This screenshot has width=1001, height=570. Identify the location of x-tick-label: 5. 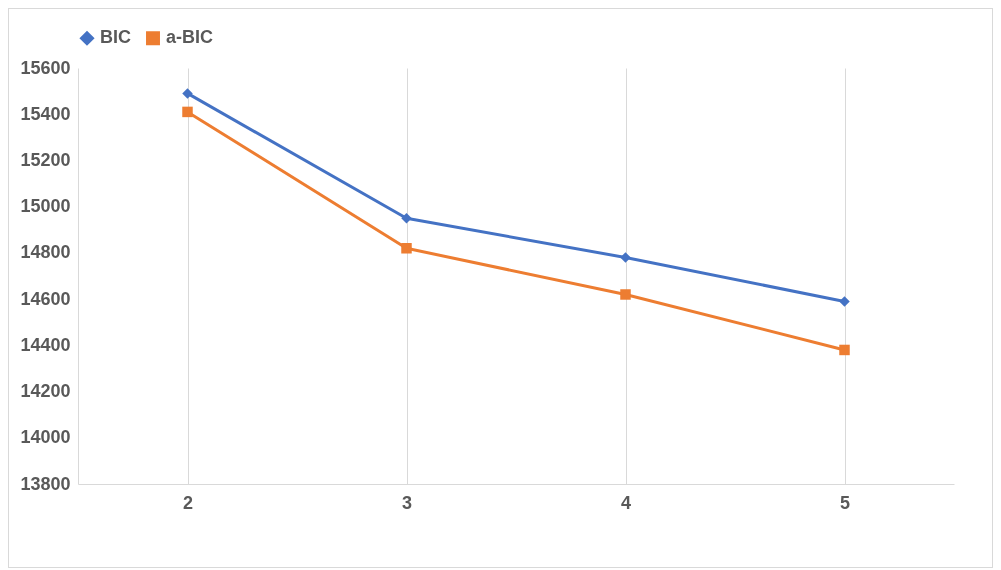
(845, 502).